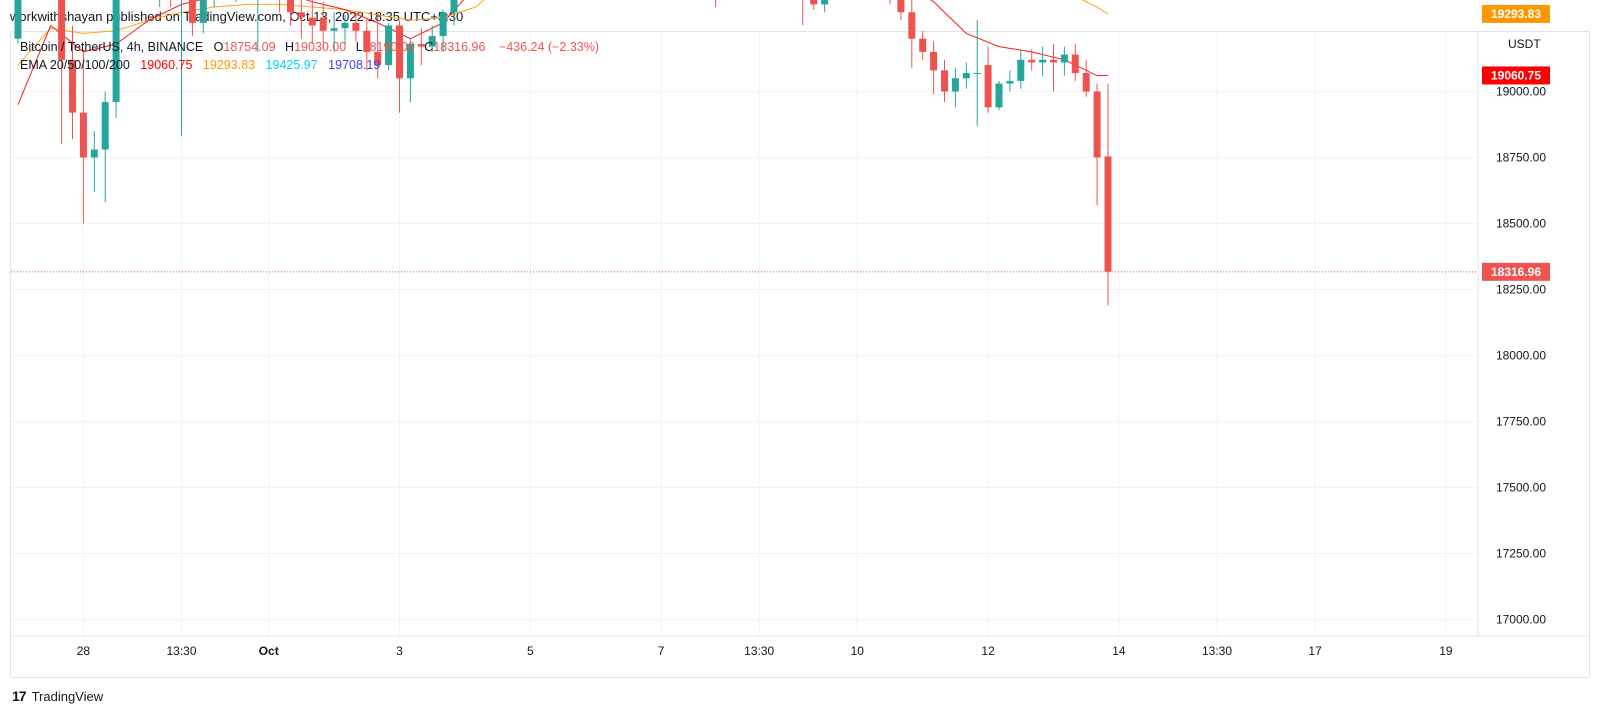  Describe the element at coordinates (1524, 44) in the screenshot. I see `currency-label: USDT` at that location.